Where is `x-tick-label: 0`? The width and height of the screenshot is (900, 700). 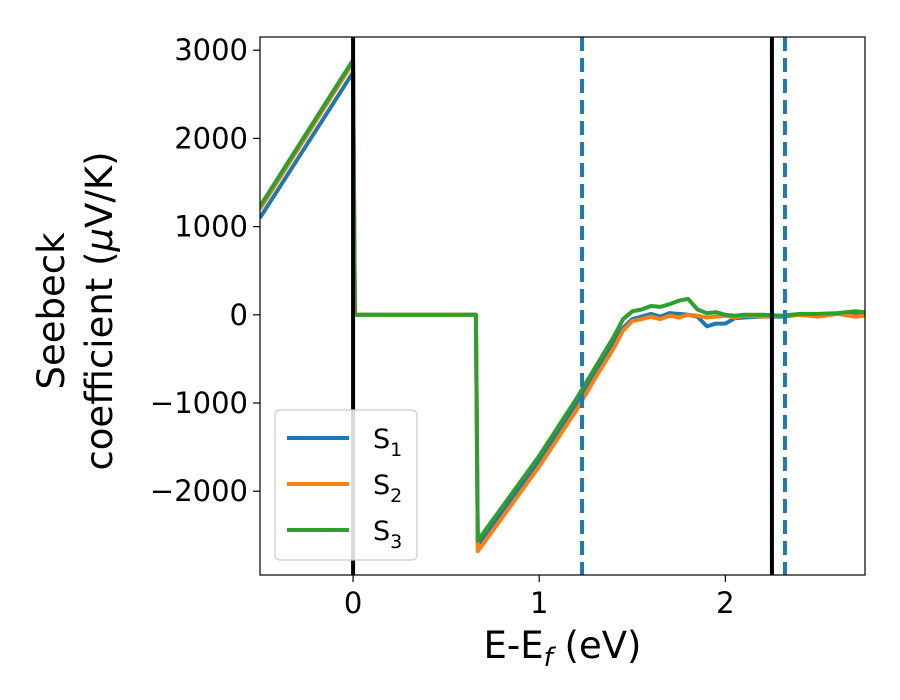
x-tick-label: 0 is located at coordinates (353, 603).